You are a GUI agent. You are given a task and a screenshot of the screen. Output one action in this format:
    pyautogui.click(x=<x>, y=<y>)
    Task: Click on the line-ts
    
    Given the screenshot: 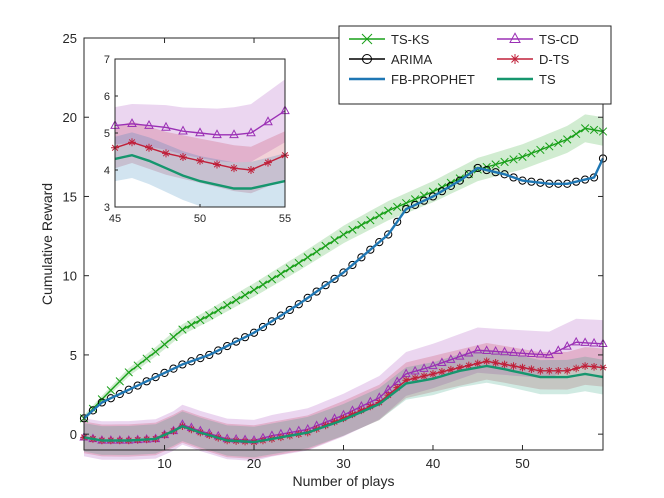 What is the action you would take?
    pyautogui.click(x=343, y=404)
    